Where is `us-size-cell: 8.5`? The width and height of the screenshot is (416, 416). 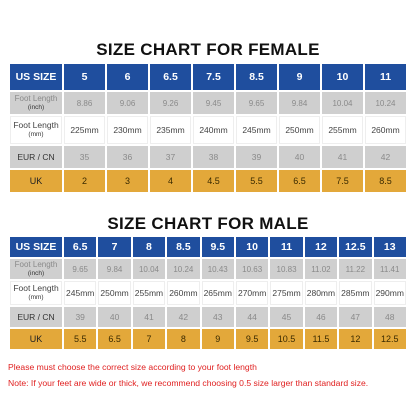 us-size-cell: 8.5 is located at coordinates (183, 247).